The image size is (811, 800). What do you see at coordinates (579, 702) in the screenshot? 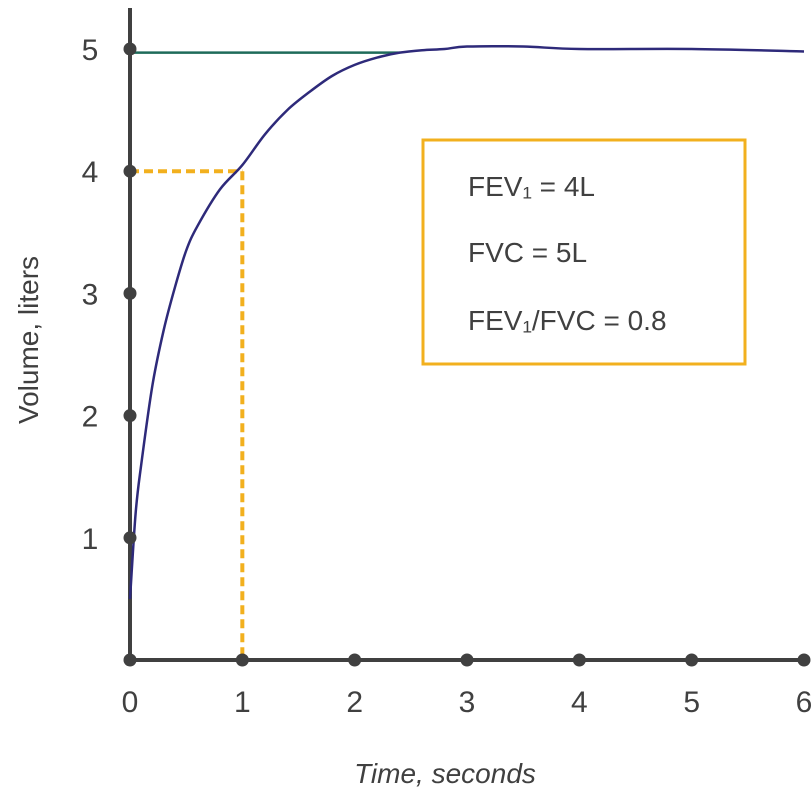
I see `x-tick-label: 4` at bounding box center [579, 702].